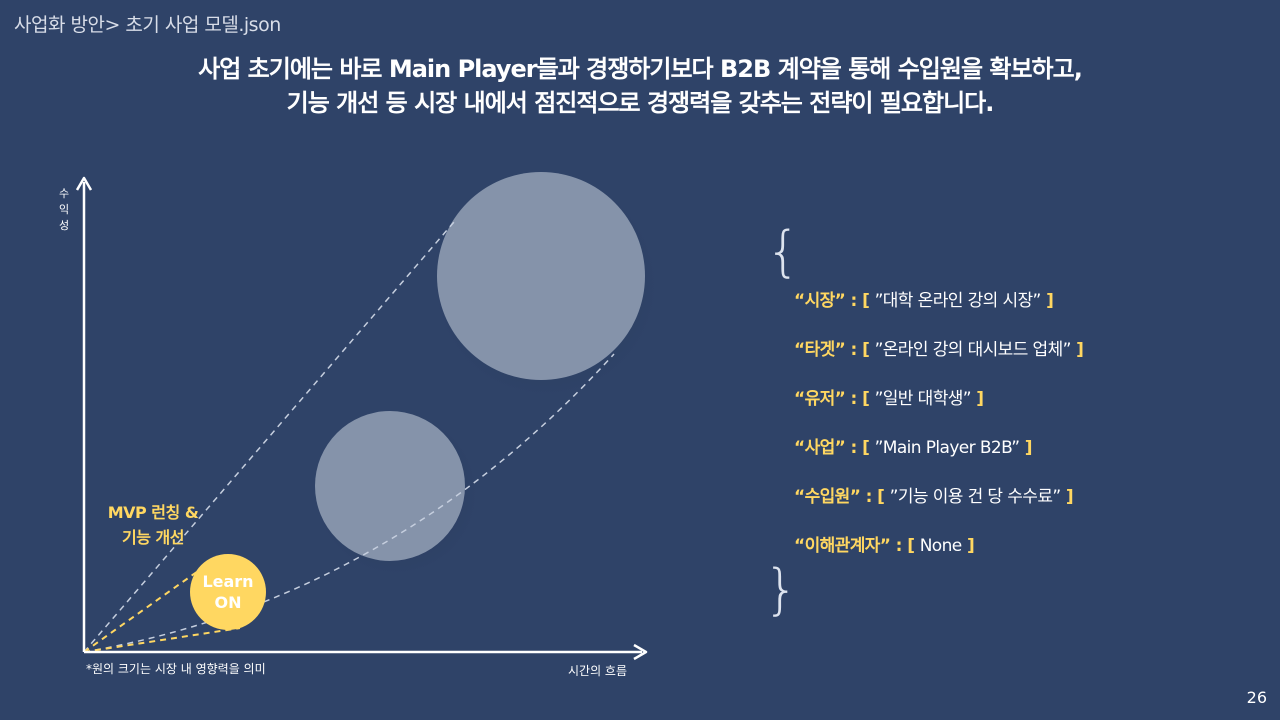  What do you see at coordinates (781, 589) in the screenshot?
I see `json-close-brace: }` at bounding box center [781, 589].